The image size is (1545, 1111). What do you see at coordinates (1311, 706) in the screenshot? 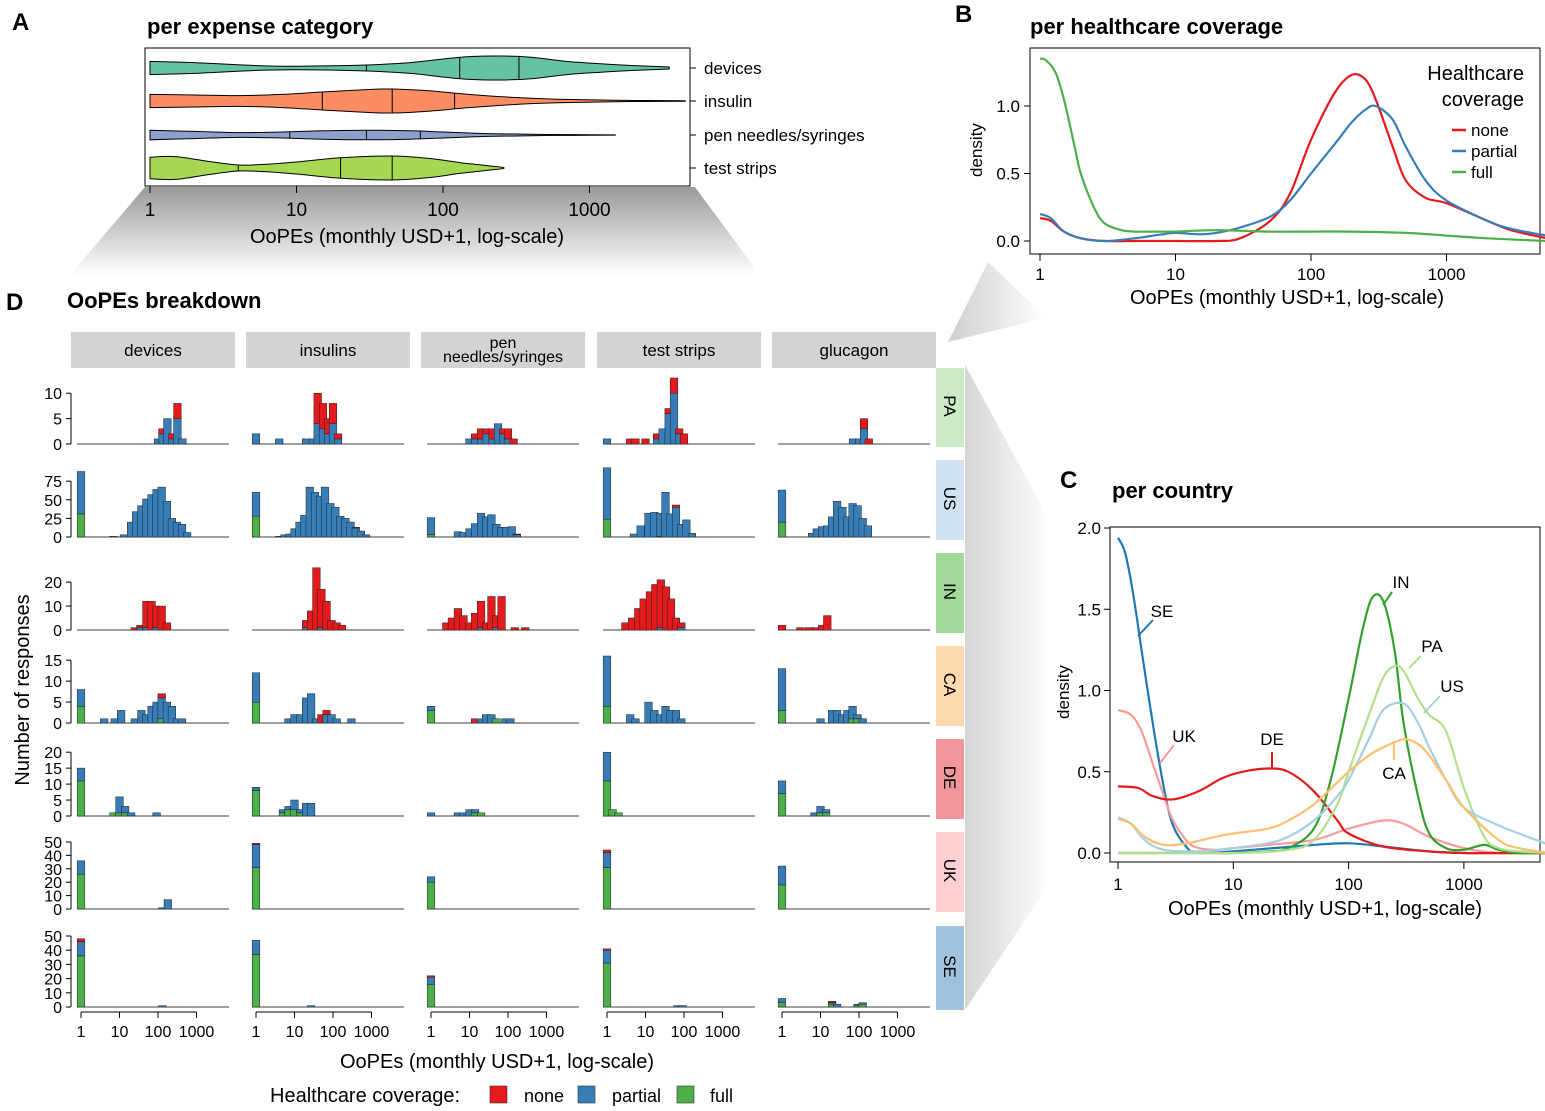
I see `panel-c-density-chart: SE UK DE IN PA US CA 1 10 100 1000 0.0 0.5 1.0 1.5 2.0` at bounding box center [1311, 706].